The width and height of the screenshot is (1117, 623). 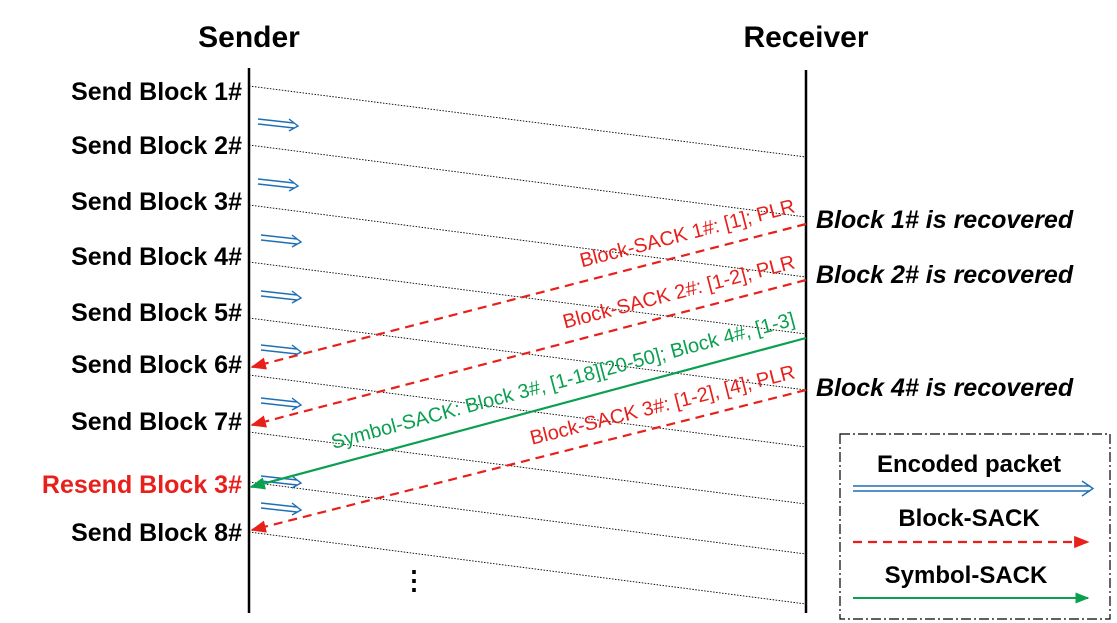 I want to click on block-4-recovered-label: Block 4# is recovered, so click(x=945, y=388).